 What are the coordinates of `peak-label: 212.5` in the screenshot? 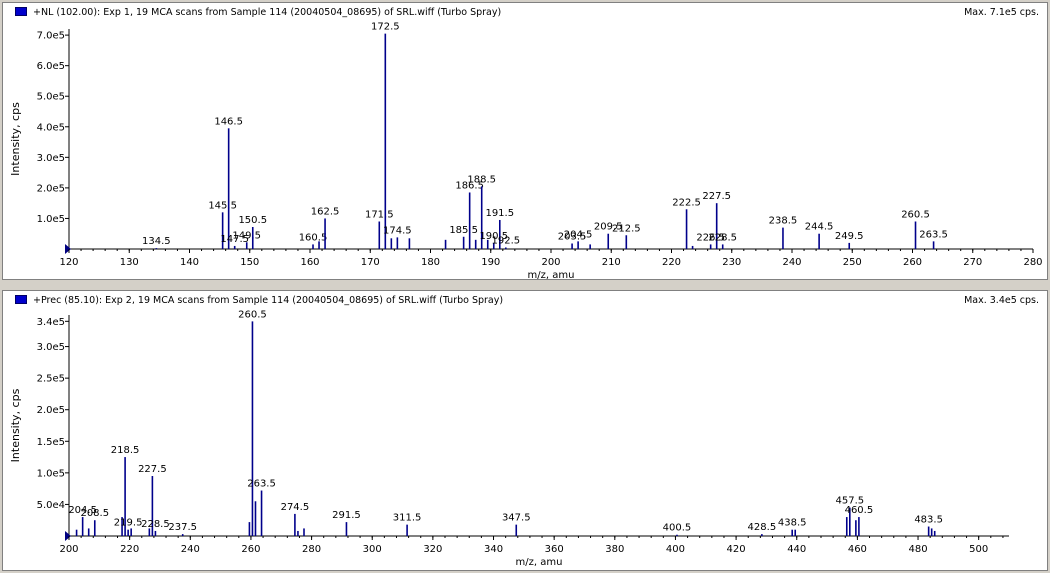 It's located at (626, 228).